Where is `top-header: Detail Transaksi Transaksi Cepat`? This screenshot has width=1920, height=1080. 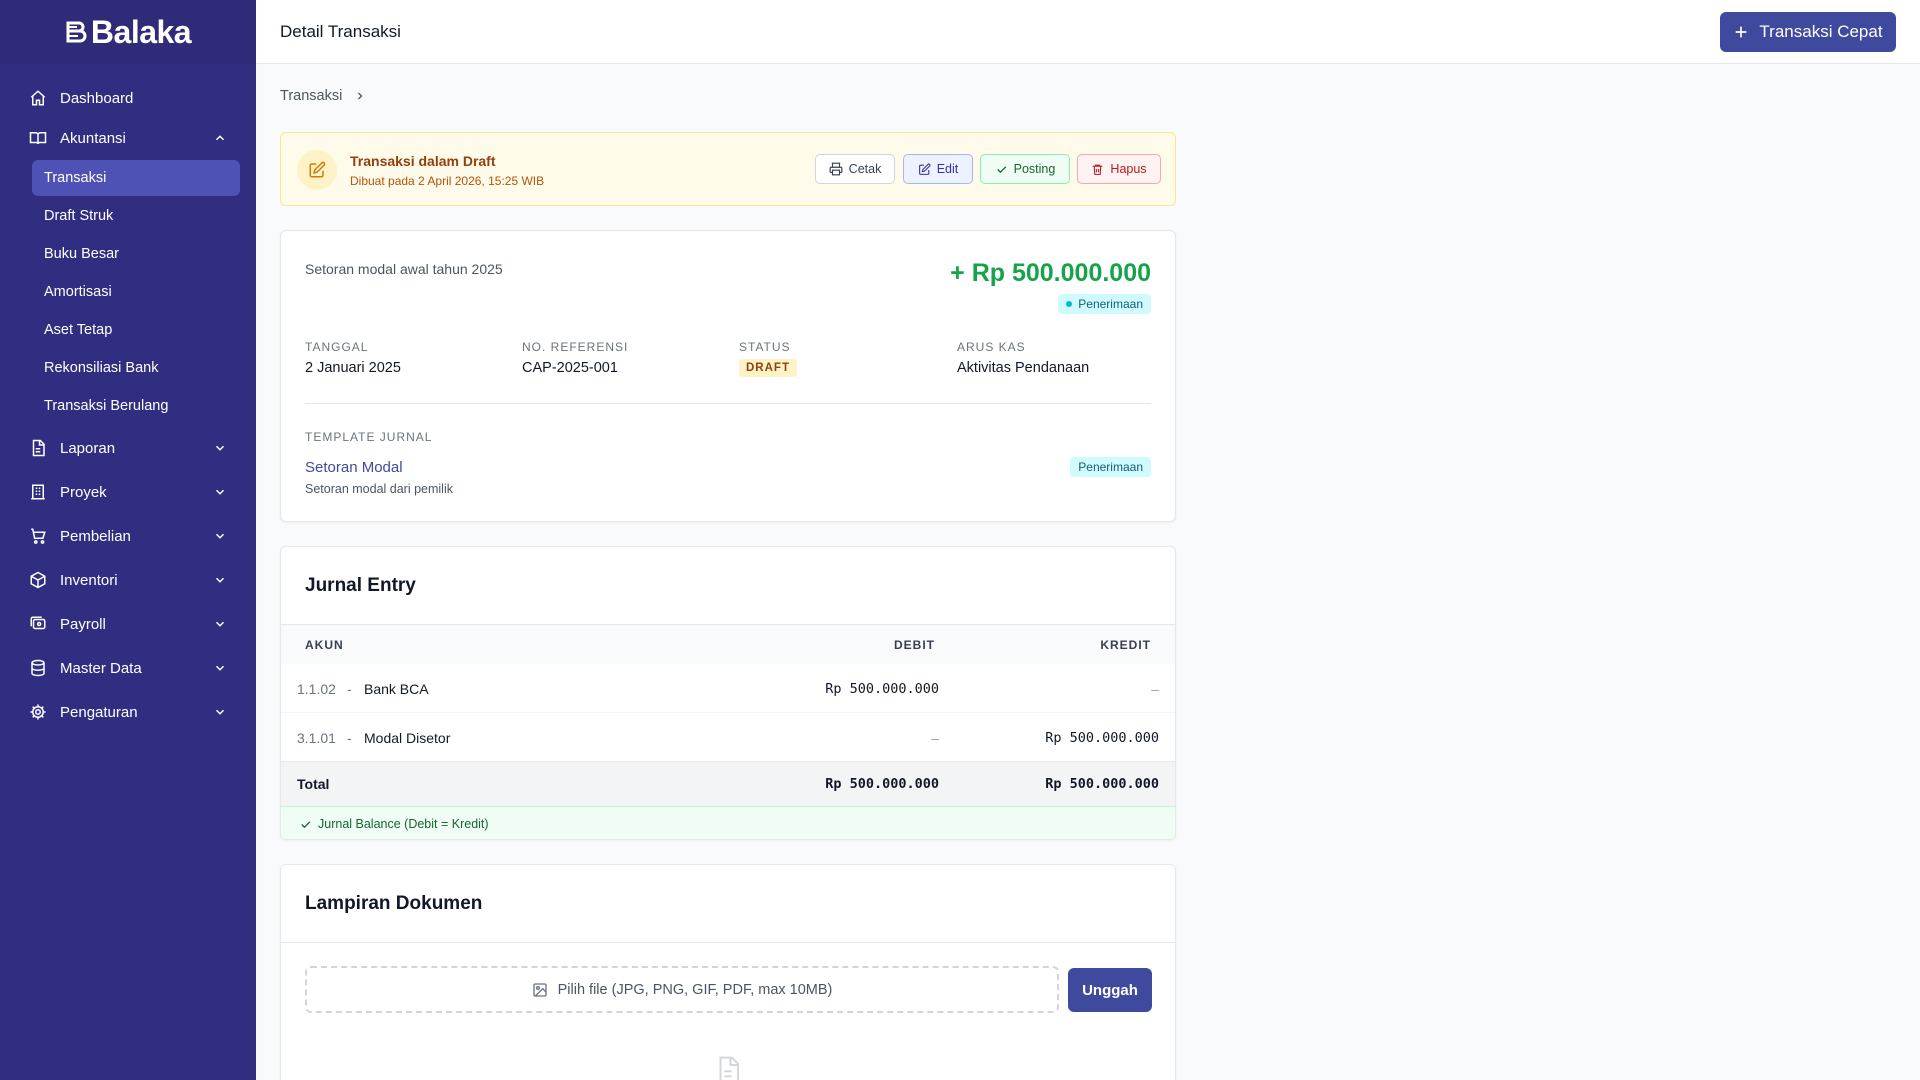 top-header: Detail Transaksi Transaksi Cepat is located at coordinates (1088, 32).